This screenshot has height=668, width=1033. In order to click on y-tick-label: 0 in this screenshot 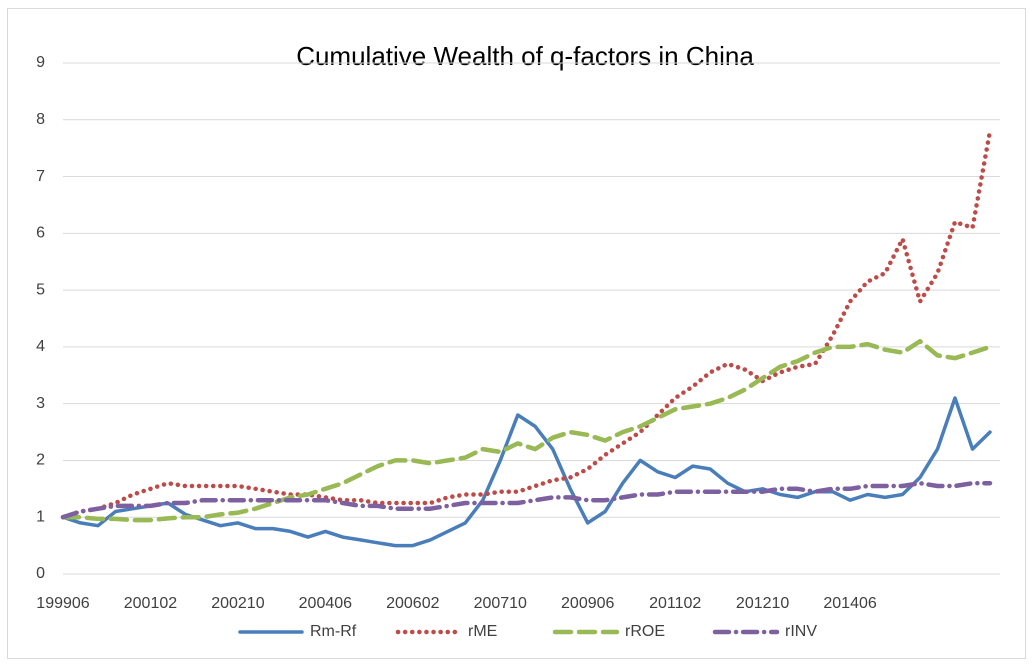, I will do `click(40, 573)`.